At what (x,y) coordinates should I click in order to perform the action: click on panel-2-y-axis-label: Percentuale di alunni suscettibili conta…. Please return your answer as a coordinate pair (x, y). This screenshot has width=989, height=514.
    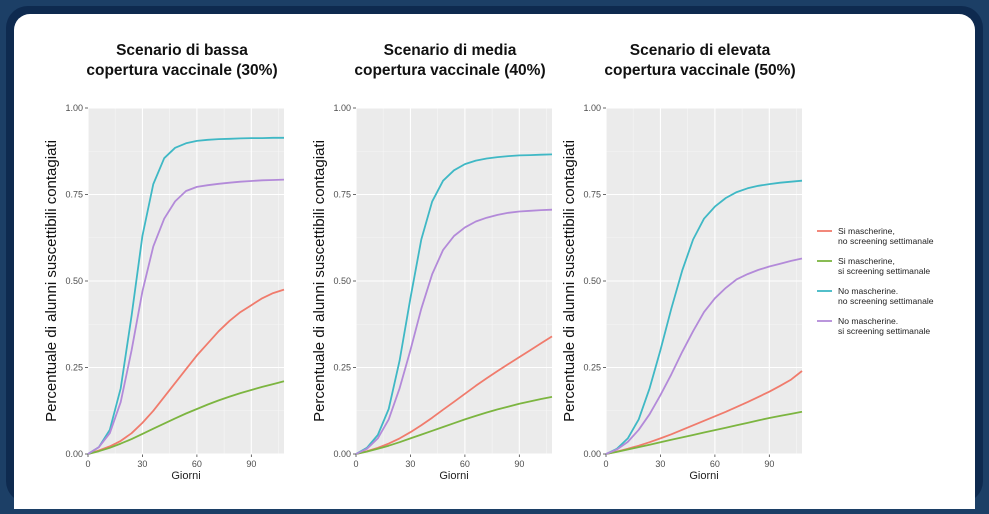
    Looking at the image, I should click on (319, 281).